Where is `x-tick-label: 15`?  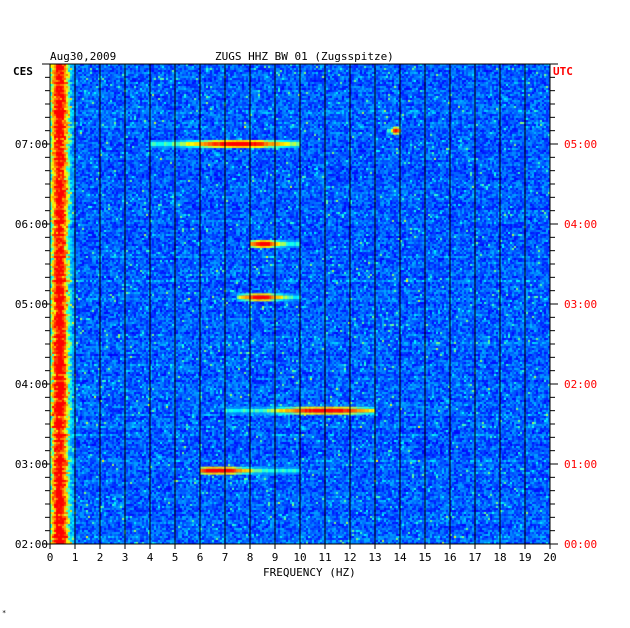 x-tick-label: 15 is located at coordinates (424, 557).